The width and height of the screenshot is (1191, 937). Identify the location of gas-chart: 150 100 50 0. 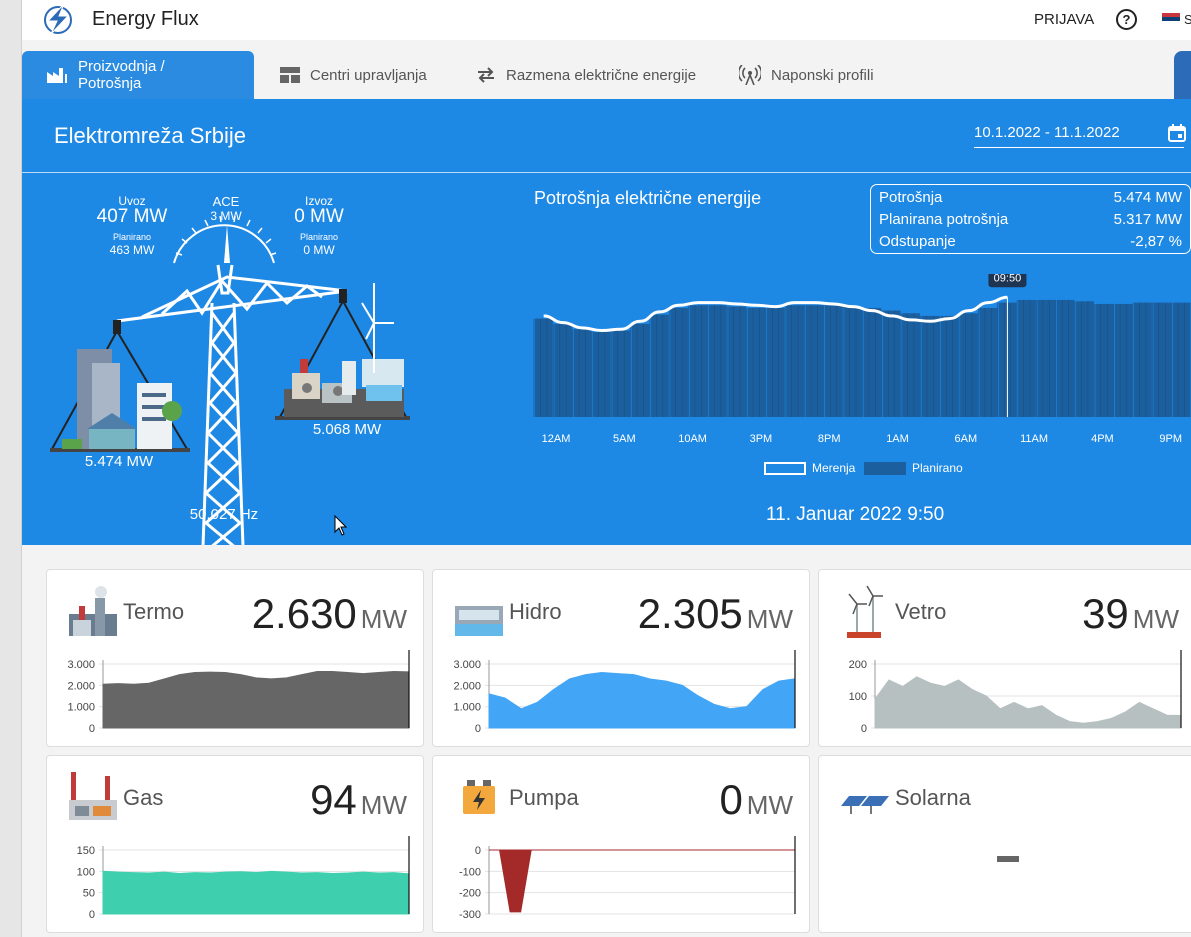
(235, 883).